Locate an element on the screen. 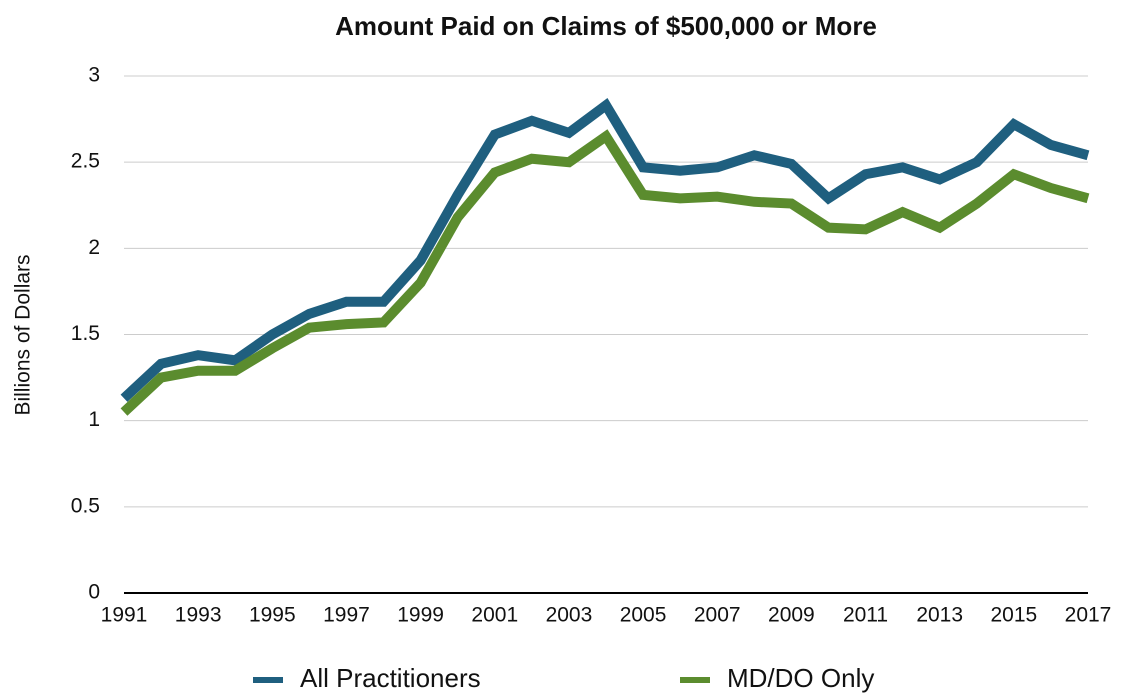 The image size is (1122, 695). x-tick-label: 2007 is located at coordinates (717, 615).